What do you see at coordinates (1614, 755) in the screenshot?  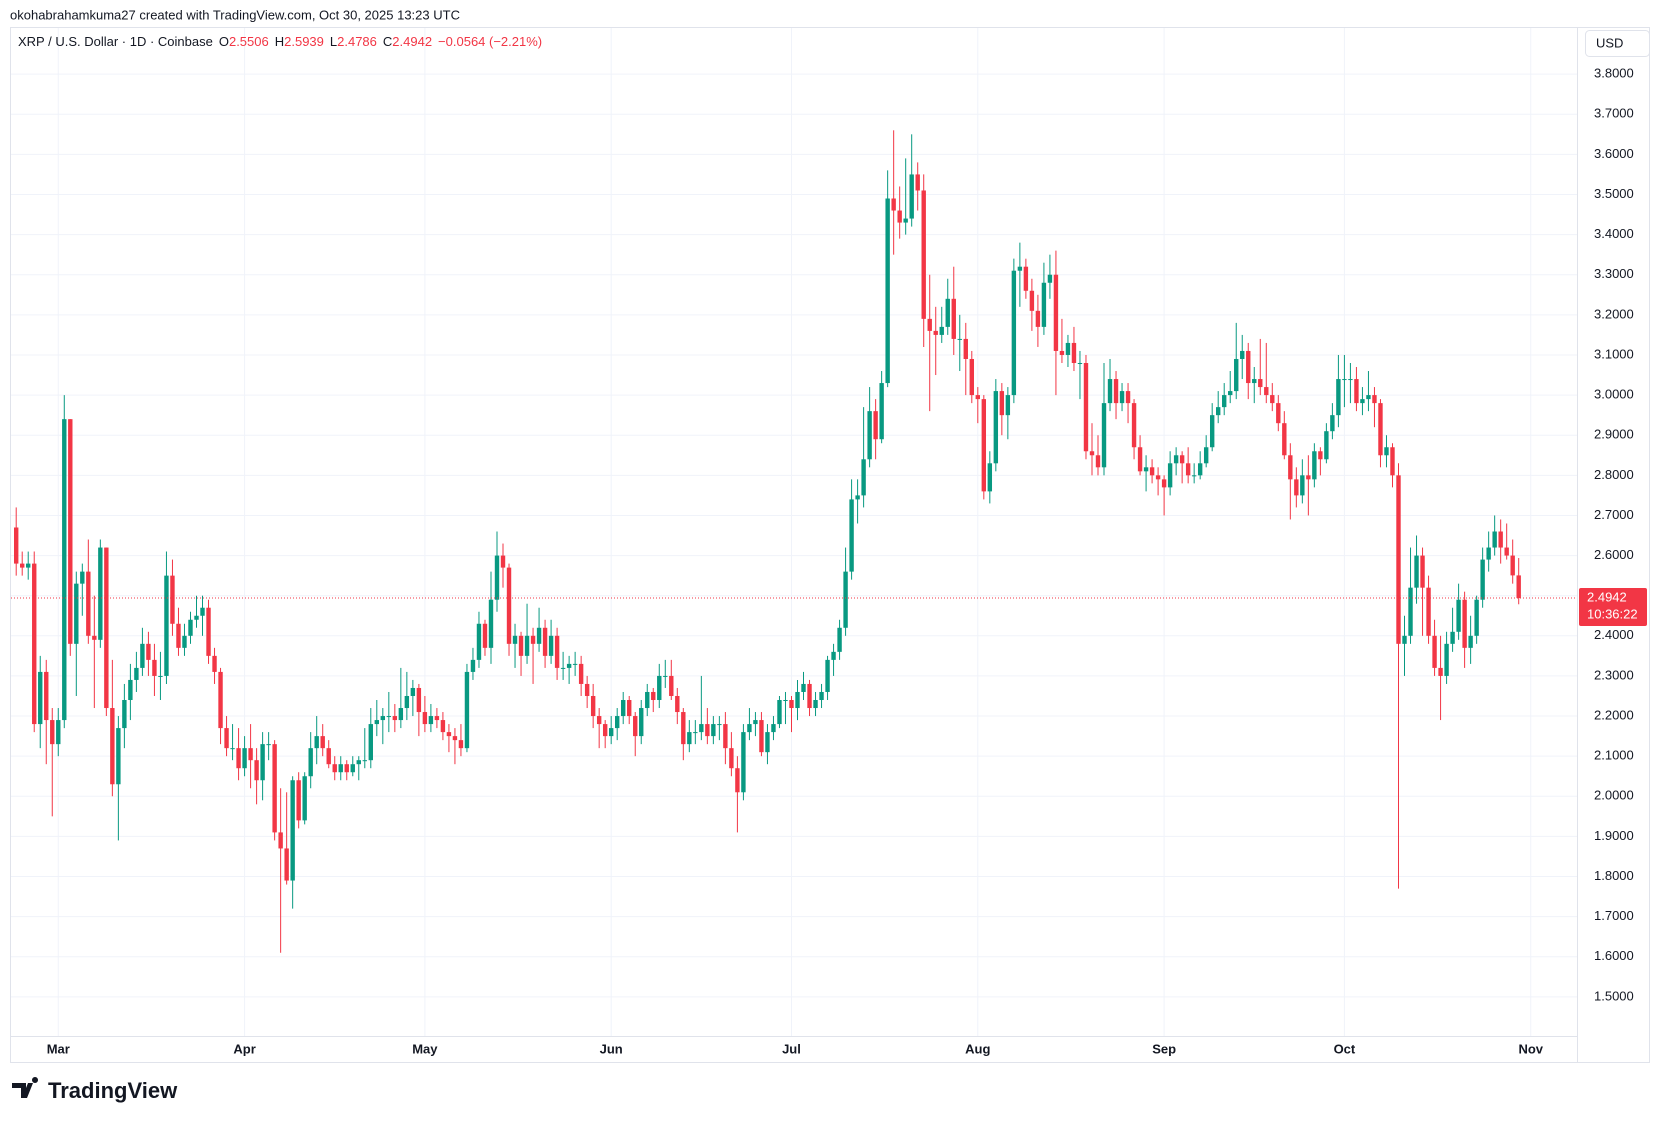 I see `y-tick-label: 2.1000` at bounding box center [1614, 755].